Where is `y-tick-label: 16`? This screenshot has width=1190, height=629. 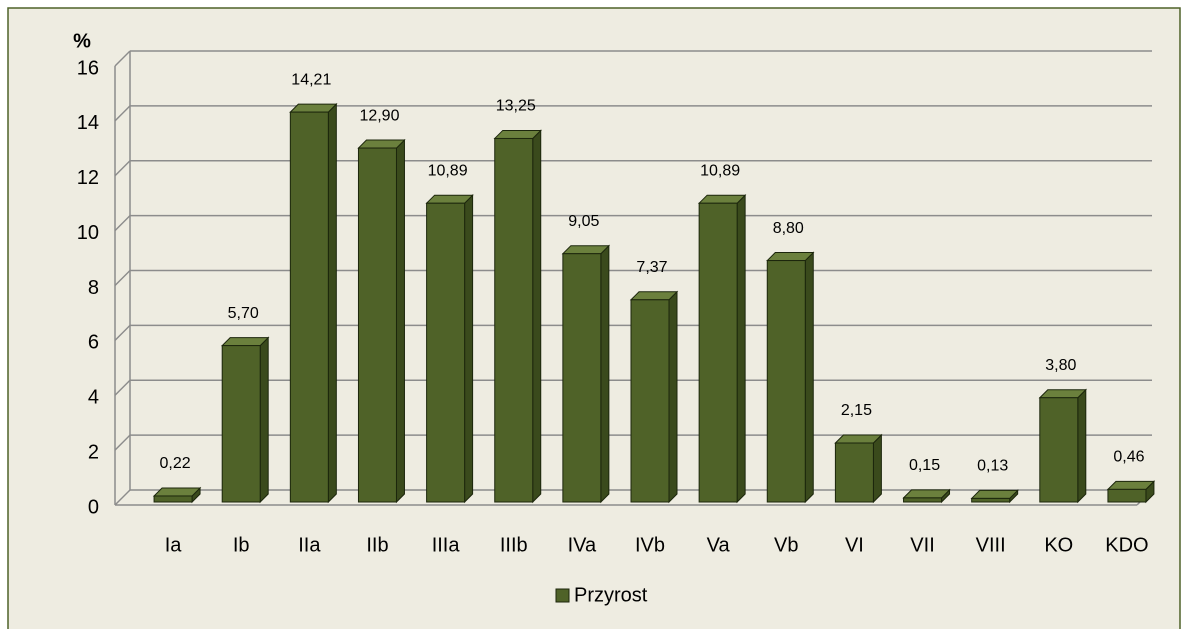
y-tick-label: 16 is located at coordinates (88, 68).